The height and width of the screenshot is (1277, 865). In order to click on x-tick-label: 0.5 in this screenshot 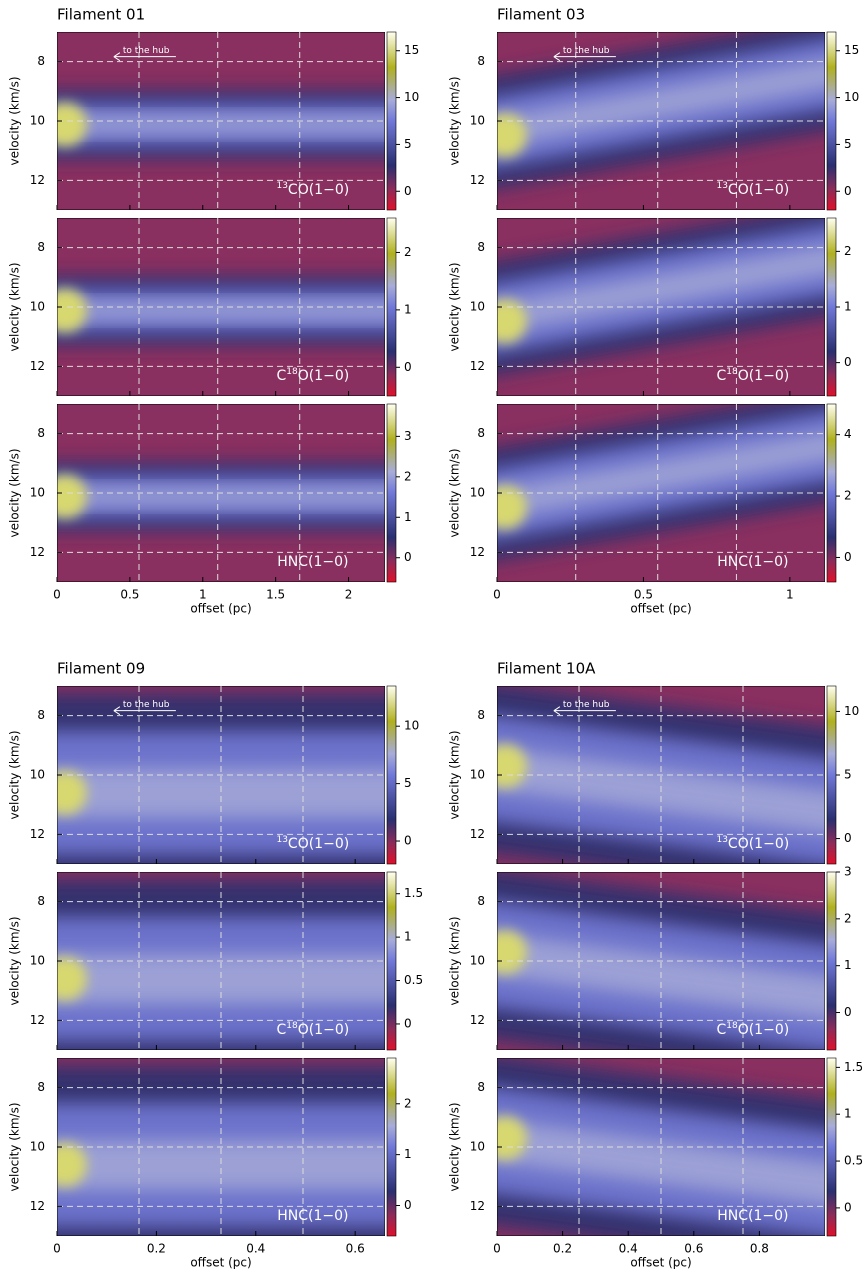, I will do `click(129, 595)`.